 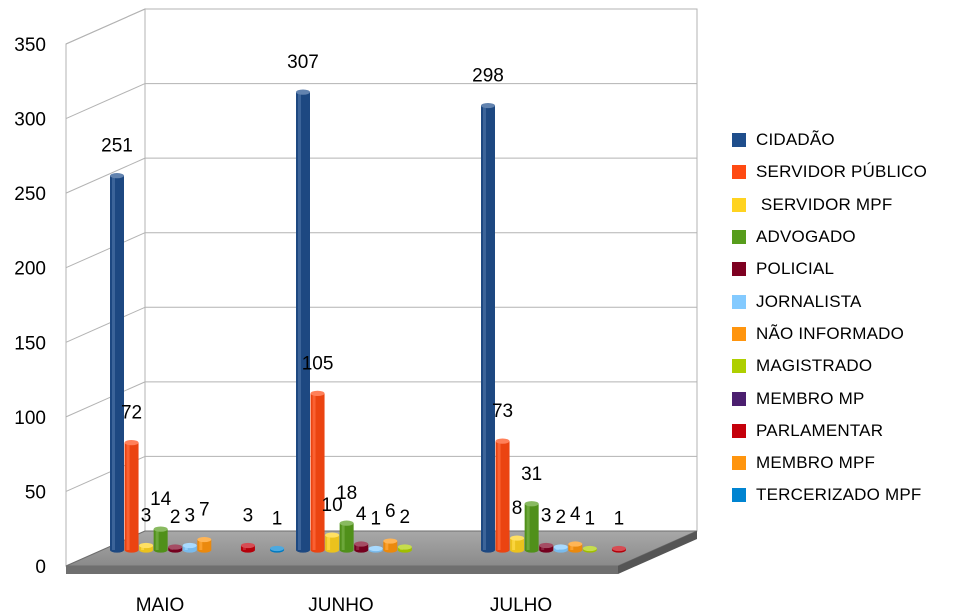 I want to click on legend-item: SERVIDOR PÚBLICO, so click(x=829, y=172).